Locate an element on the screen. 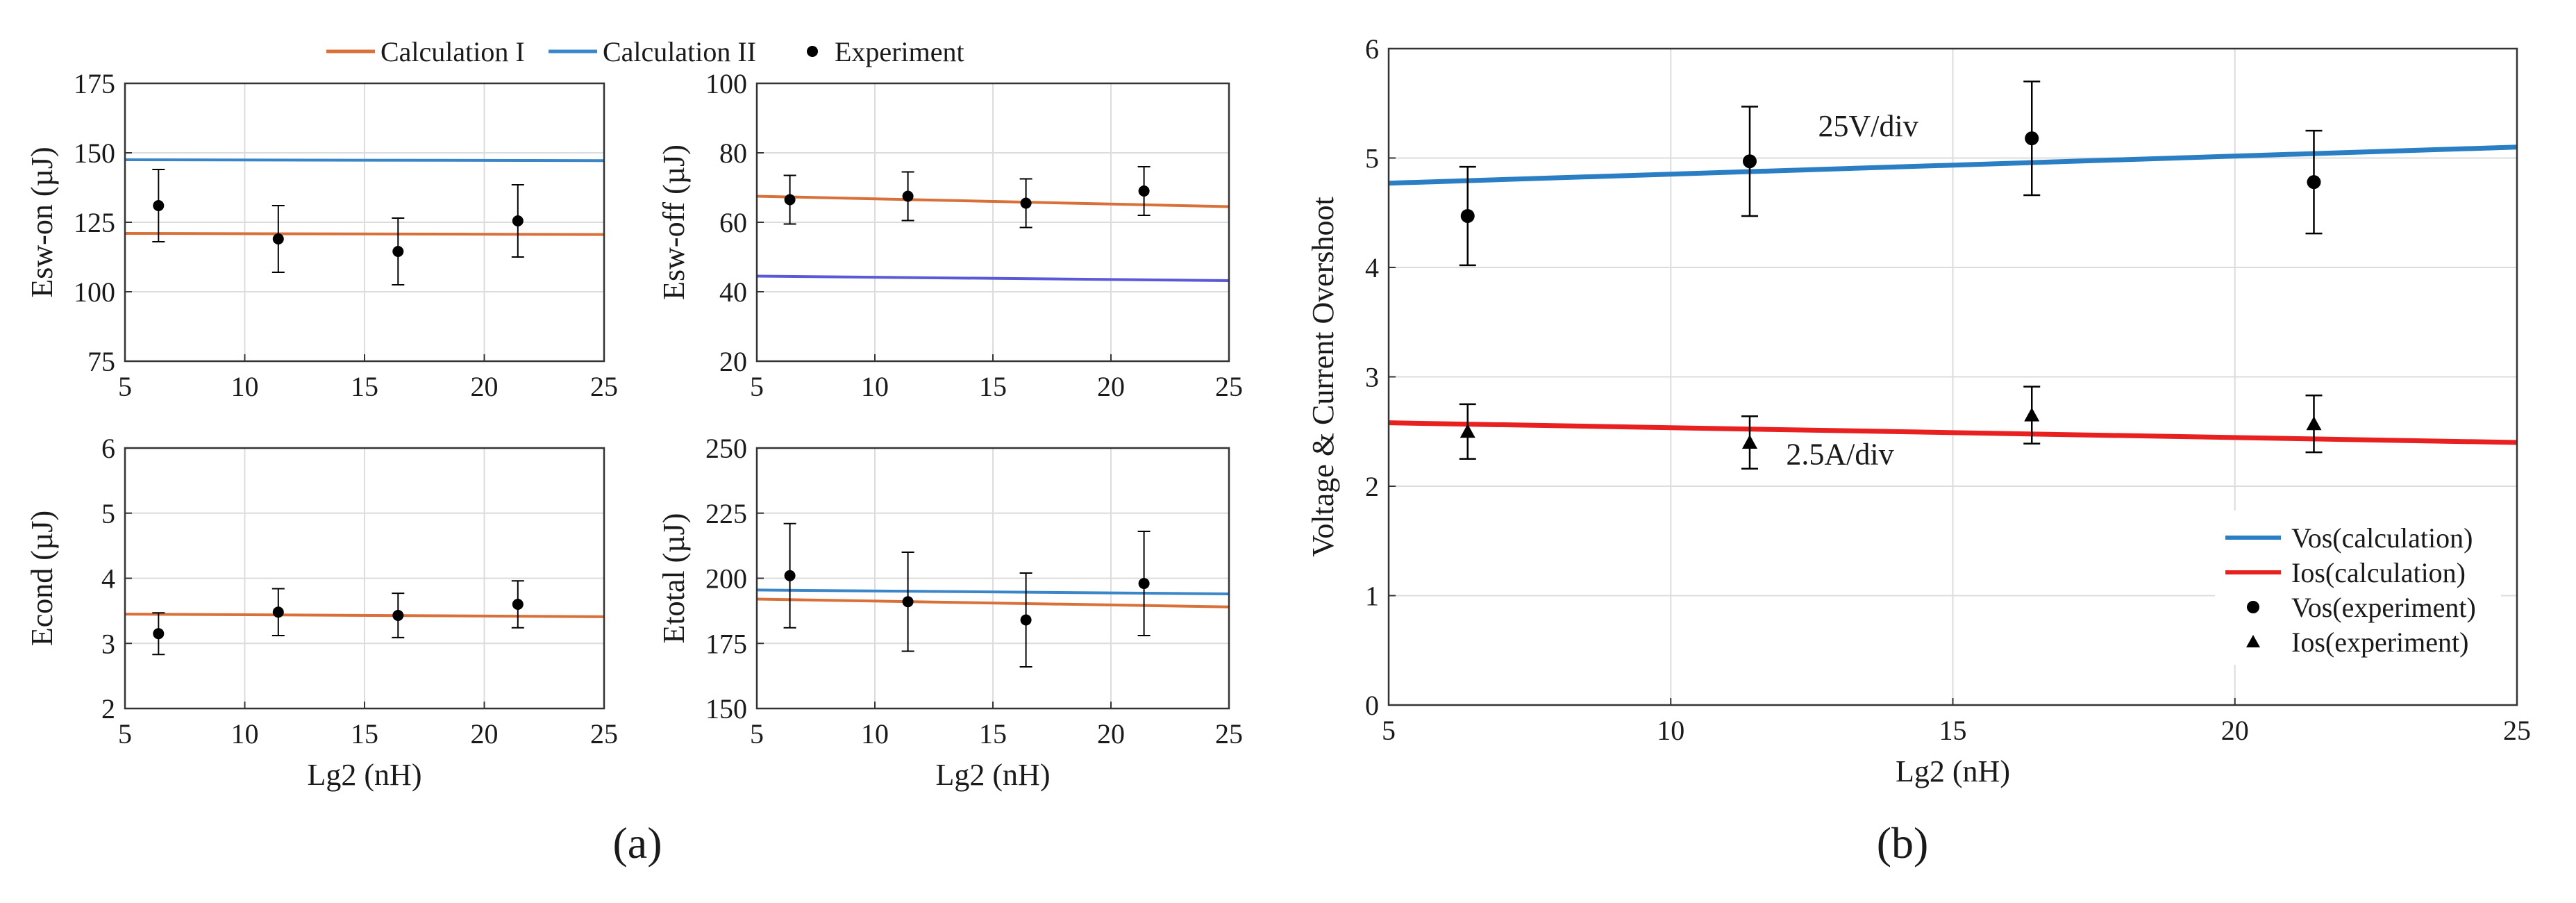 The width and height of the screenshot is (2576, 903). overshoot-ytick-label: 3 is located at coordinates (1372, 377).